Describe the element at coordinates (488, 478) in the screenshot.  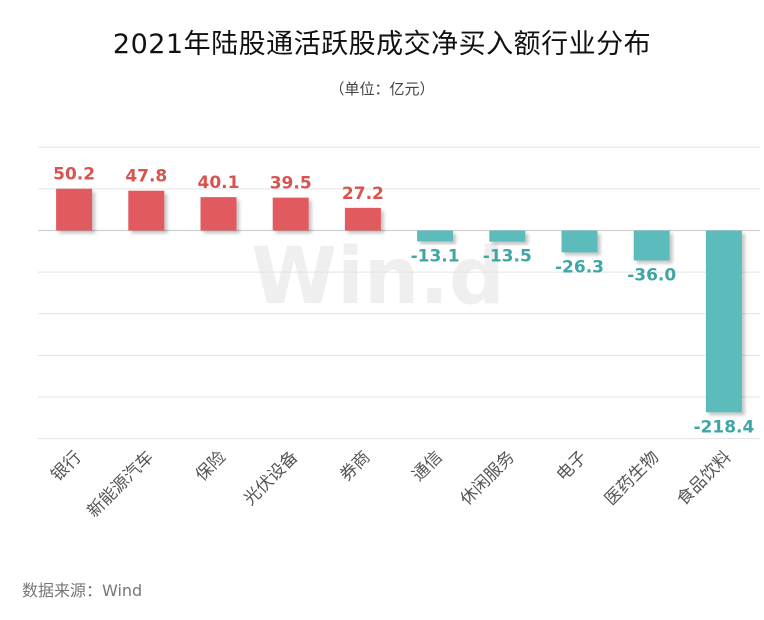
I see `category-label-7: 休闲服务` at that location.